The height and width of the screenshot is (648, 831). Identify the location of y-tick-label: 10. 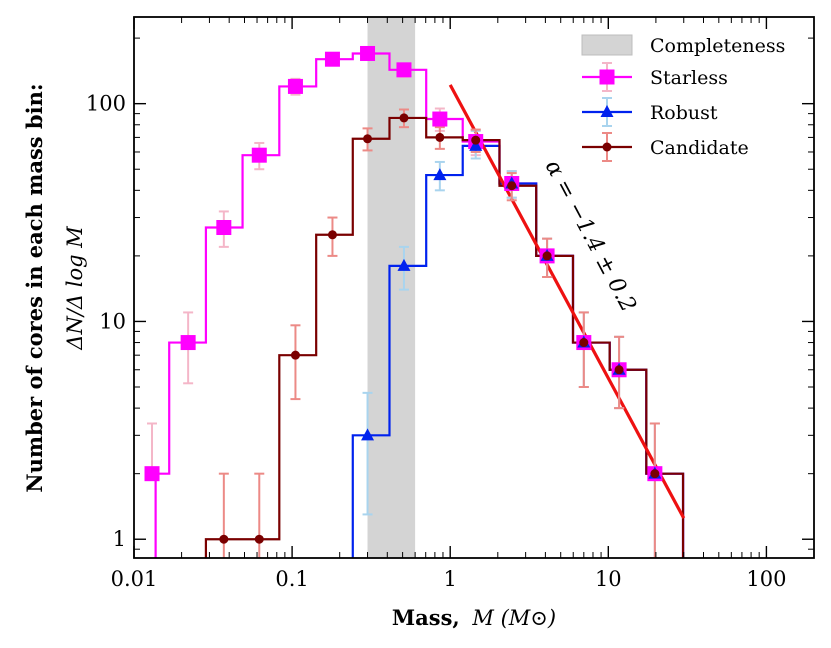
(112, 321).